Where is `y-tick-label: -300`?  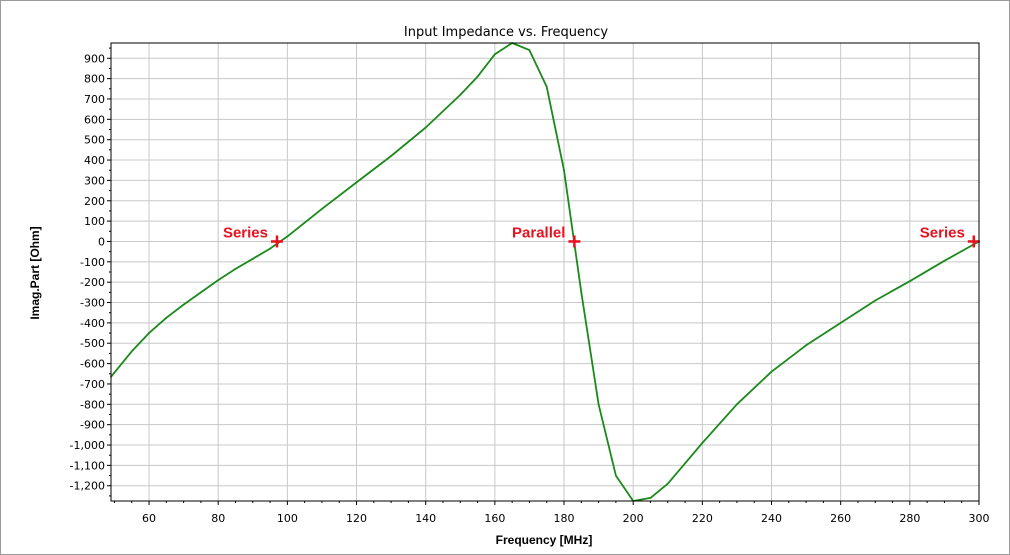 y-tick-label: -300 is located at coordinates (92, 303).